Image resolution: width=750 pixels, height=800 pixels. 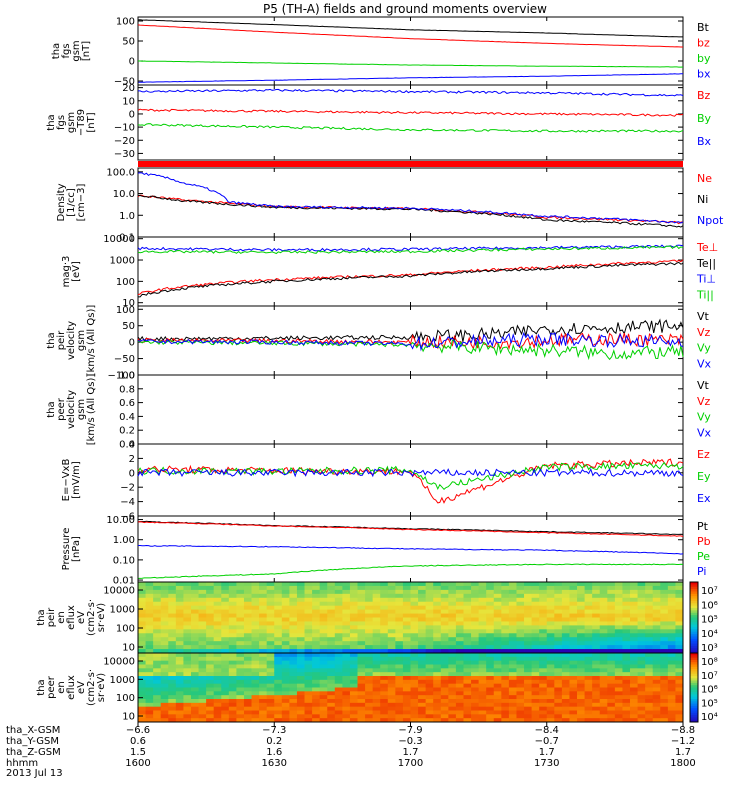 What do you see at coordinates (694, 647) in the screenshot?
I see `colorbar-cell` at bounding box center [694, 647].